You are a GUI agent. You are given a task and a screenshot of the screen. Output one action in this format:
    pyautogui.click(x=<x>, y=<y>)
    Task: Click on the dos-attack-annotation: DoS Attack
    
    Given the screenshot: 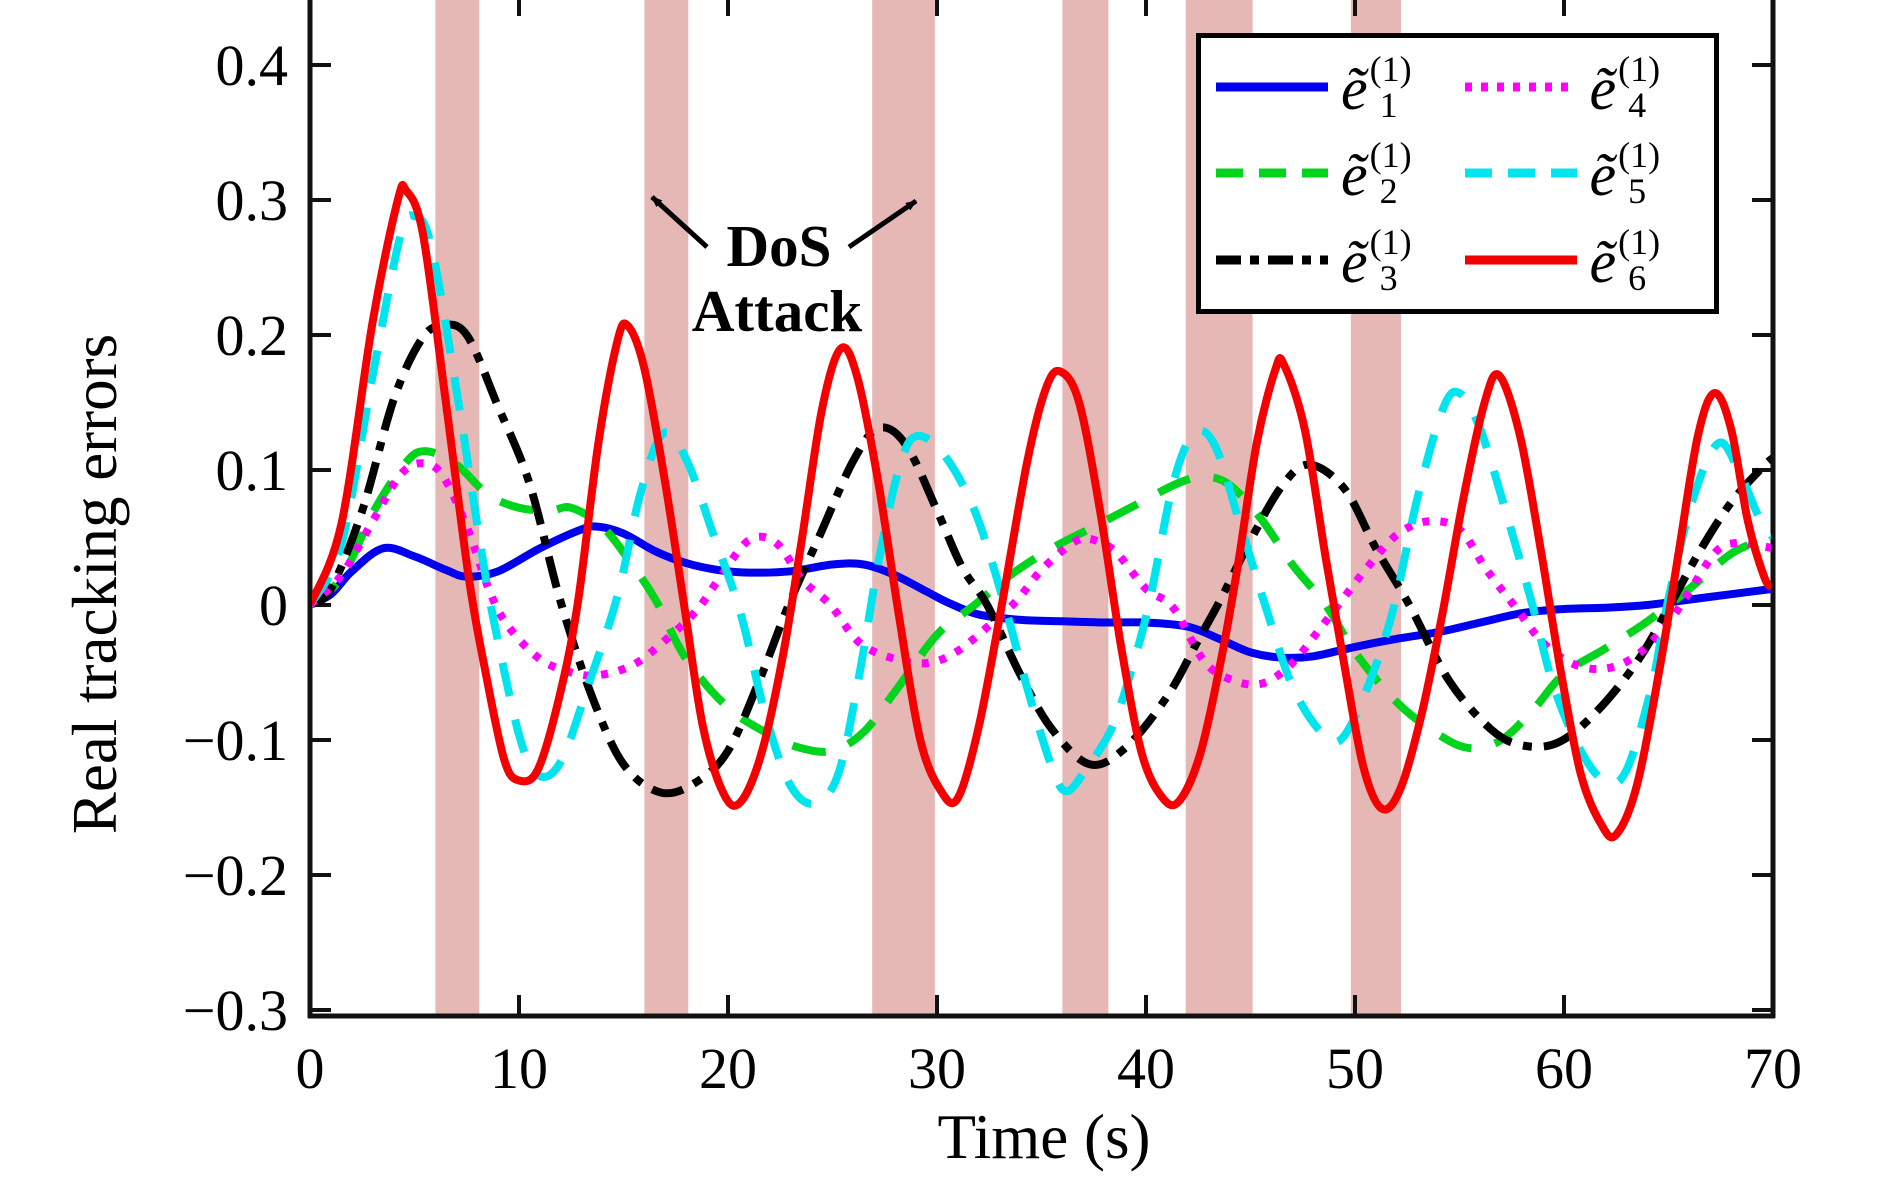 What is the action you would take?
    pyautogui.click(x=784, y=269)
    